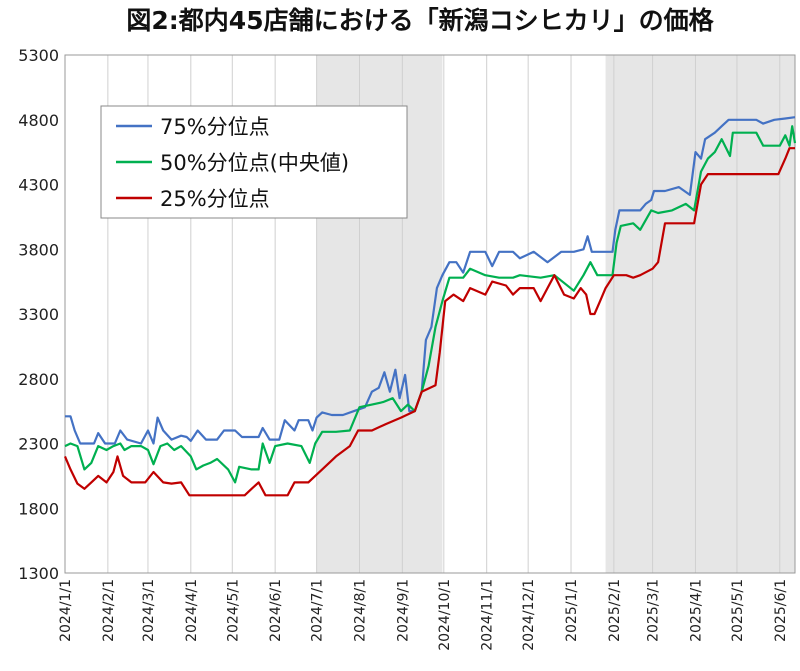 This screenshot has width=800, height=671. I want to click on y-tick-label: 5300, so click(38, 55).